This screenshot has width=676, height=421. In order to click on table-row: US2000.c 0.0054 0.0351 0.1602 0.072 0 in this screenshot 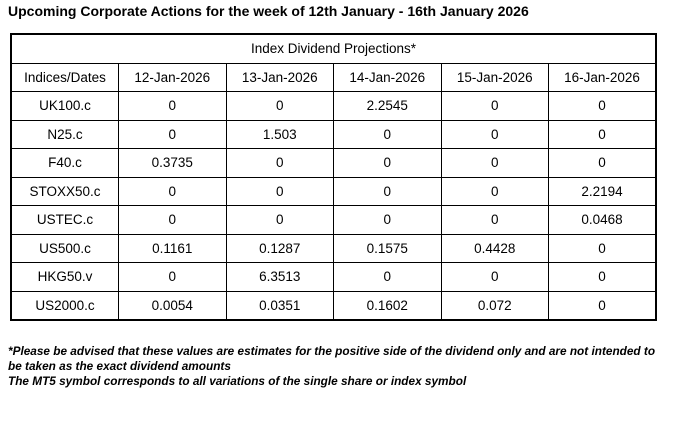, I will do `click(333, 305)`.